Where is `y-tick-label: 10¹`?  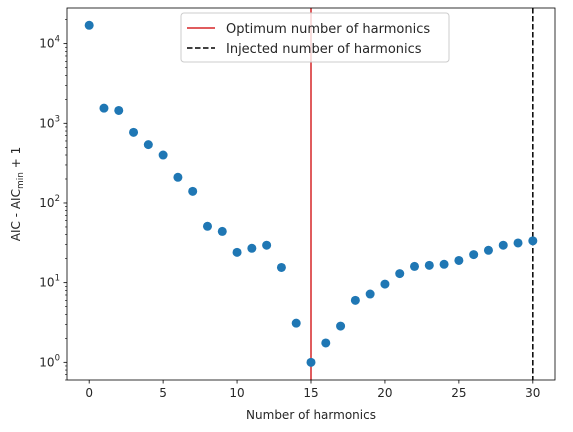
y-tick-label: 10¹ is located at coordinates (49, 282).